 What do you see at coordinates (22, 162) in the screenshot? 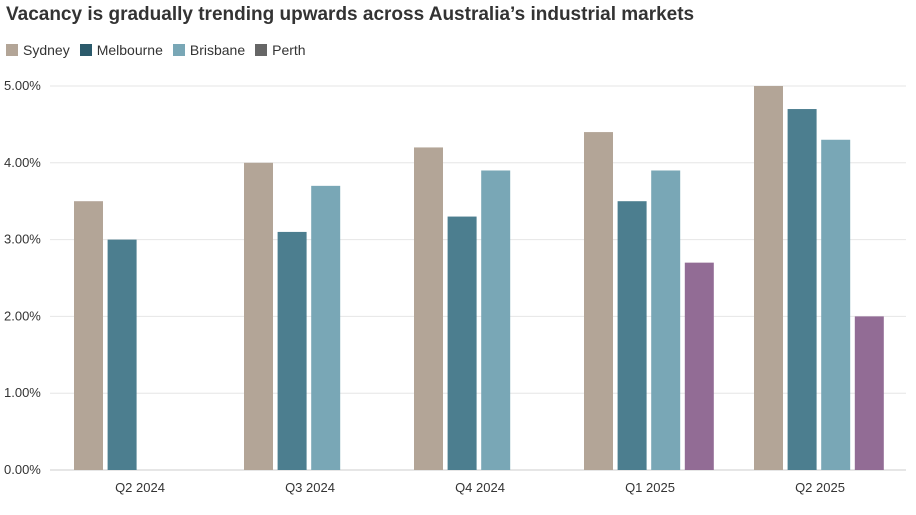
I see `y-tick-label: 4.00%` at bounding box center [22, 162].